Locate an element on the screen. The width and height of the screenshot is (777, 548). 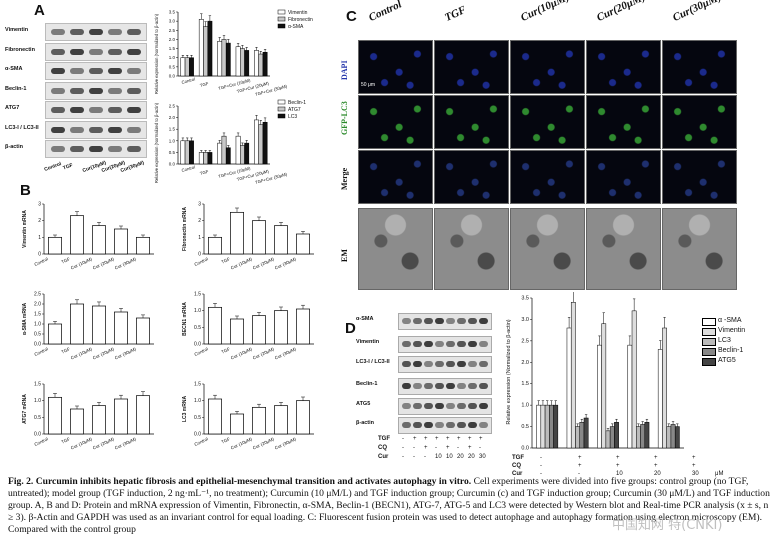
panel-b-label: B is located at coordinates (25, 190).